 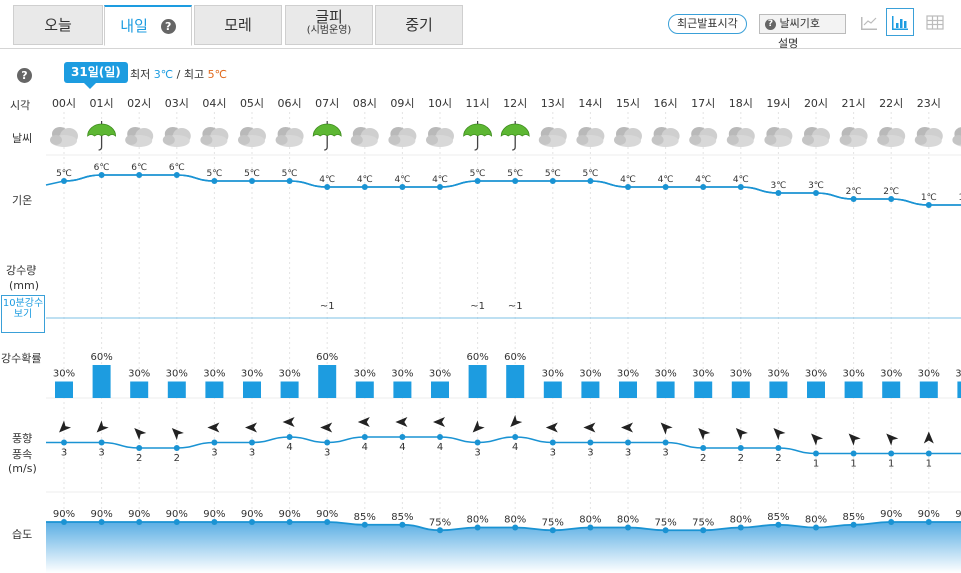 I want to click on hour-label: 04시, so click(x=214, y=103).